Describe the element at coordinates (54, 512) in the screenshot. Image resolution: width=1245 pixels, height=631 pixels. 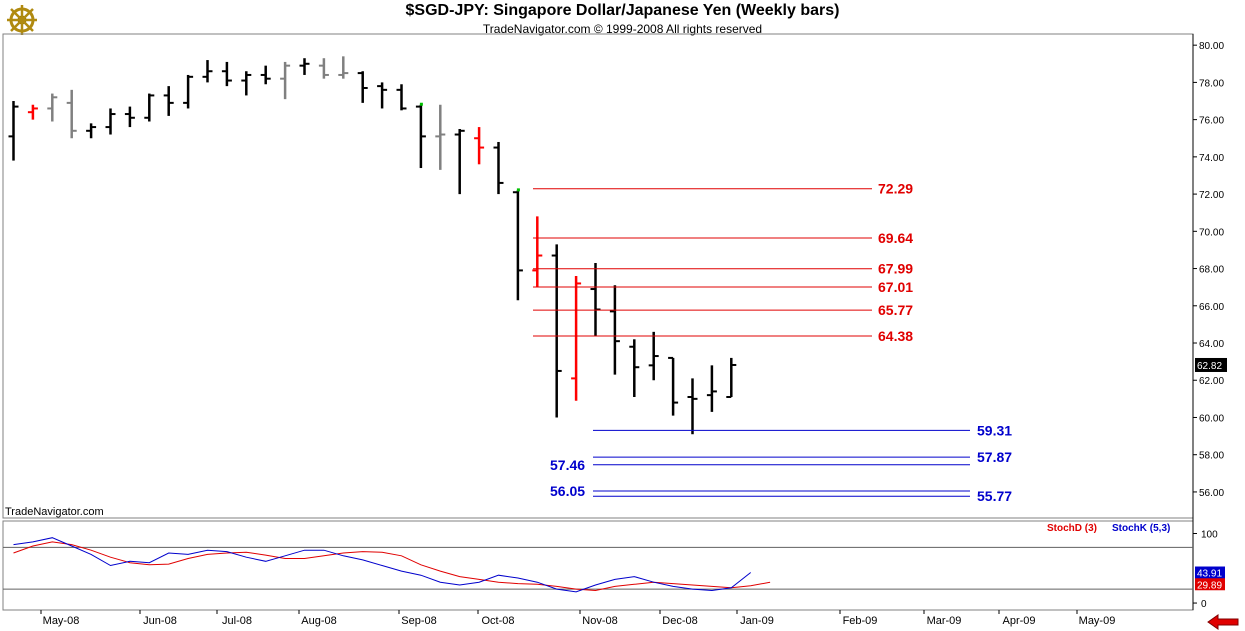
I see `watermark: TradeNavigator.com` at that location.